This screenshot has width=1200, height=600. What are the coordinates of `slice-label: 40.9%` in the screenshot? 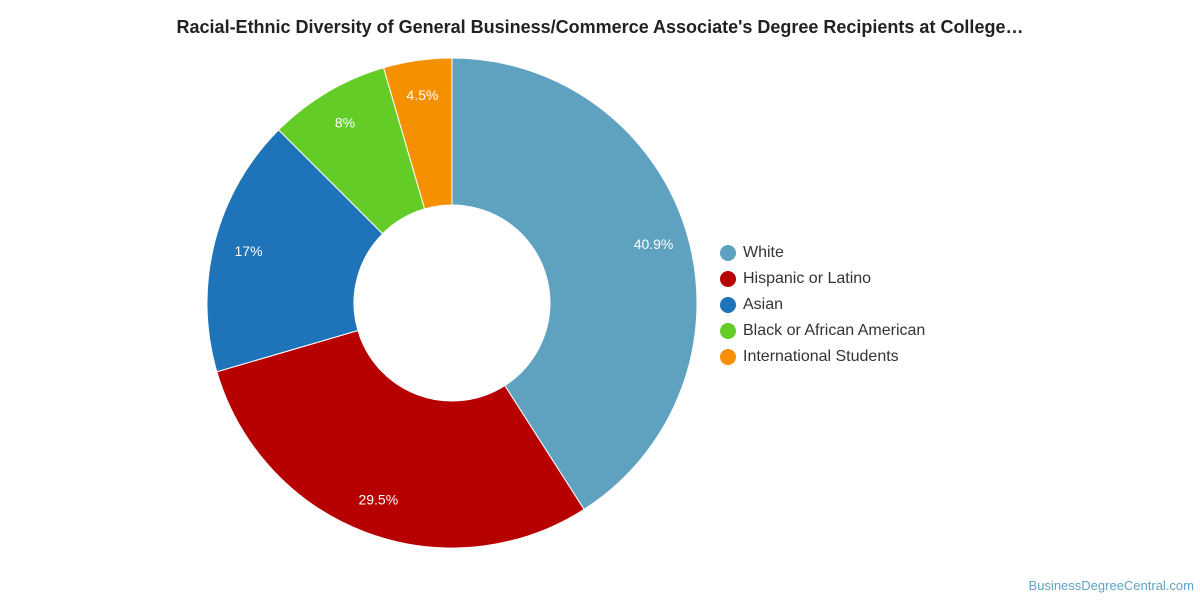 It's located at (654, 244).